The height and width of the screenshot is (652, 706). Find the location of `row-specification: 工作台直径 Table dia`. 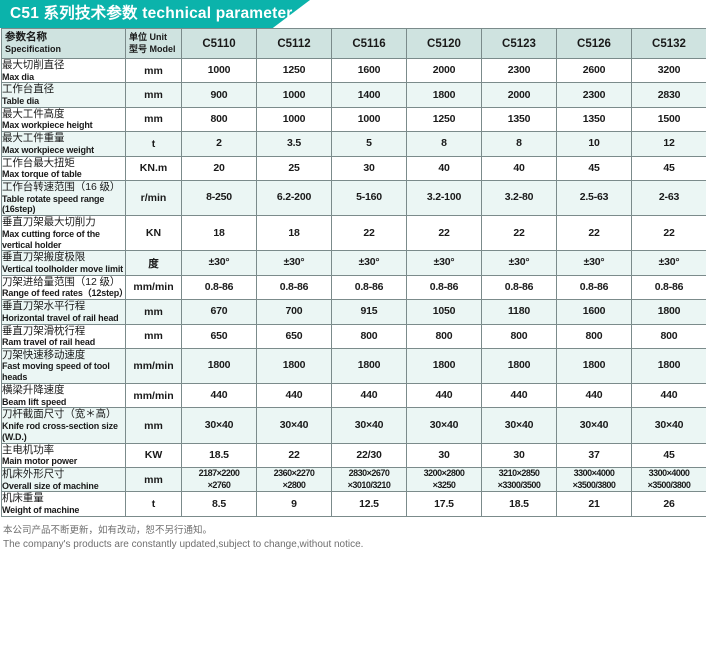

row-specification: 工作台直径 Table dia is located at coordinates (63, 95).